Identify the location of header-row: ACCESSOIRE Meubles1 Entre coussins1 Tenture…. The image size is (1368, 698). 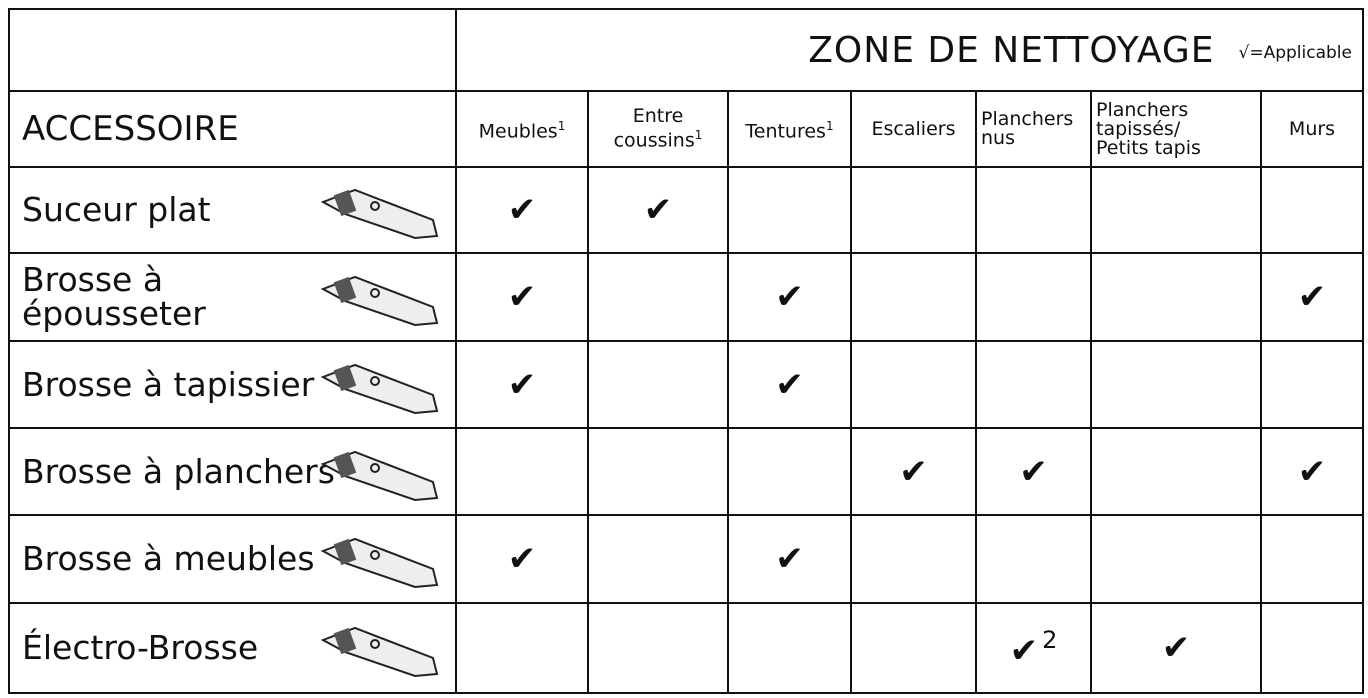
(686, 129).